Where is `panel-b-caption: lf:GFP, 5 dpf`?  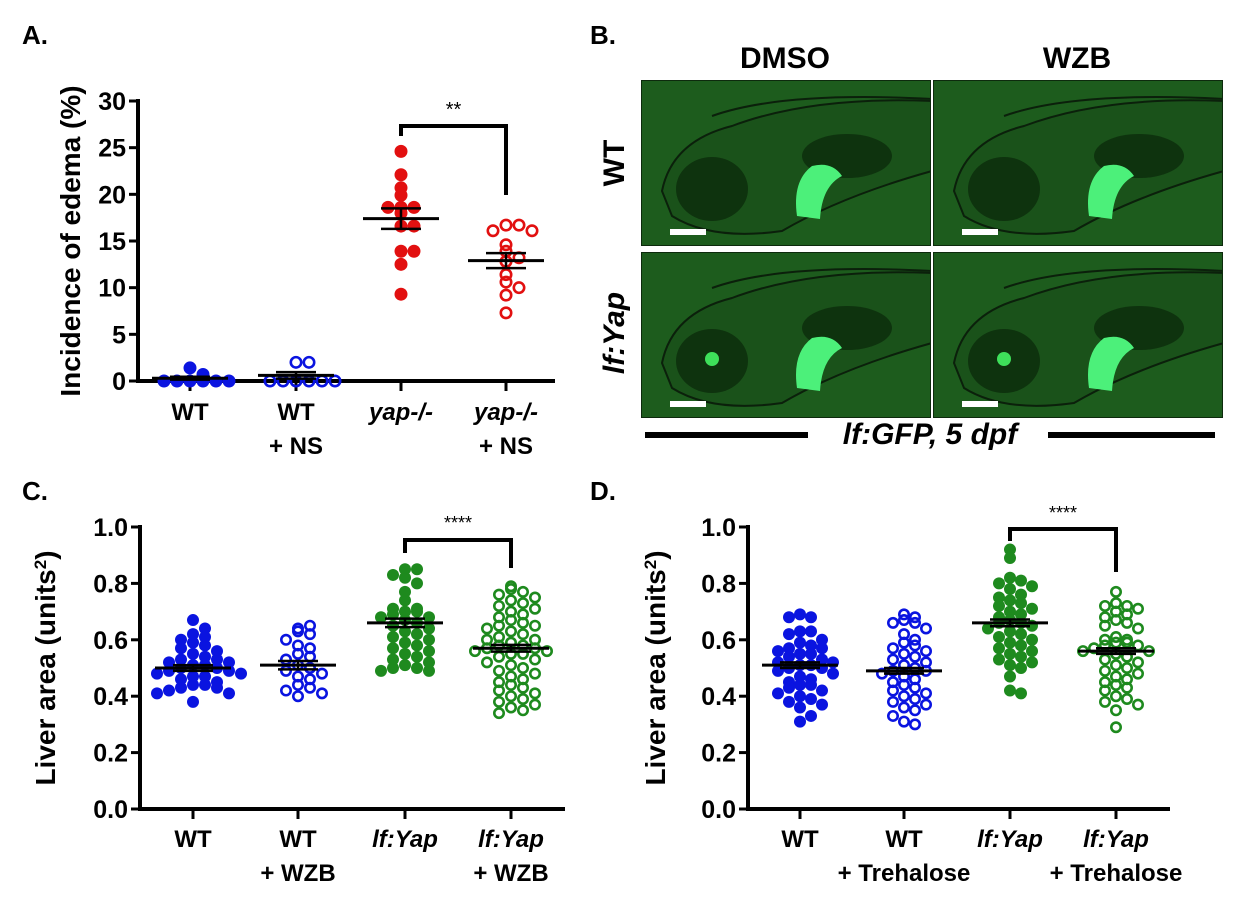 panel-b-caption: lf:GFP, 5 dpf is located at coordinates (930, 434).